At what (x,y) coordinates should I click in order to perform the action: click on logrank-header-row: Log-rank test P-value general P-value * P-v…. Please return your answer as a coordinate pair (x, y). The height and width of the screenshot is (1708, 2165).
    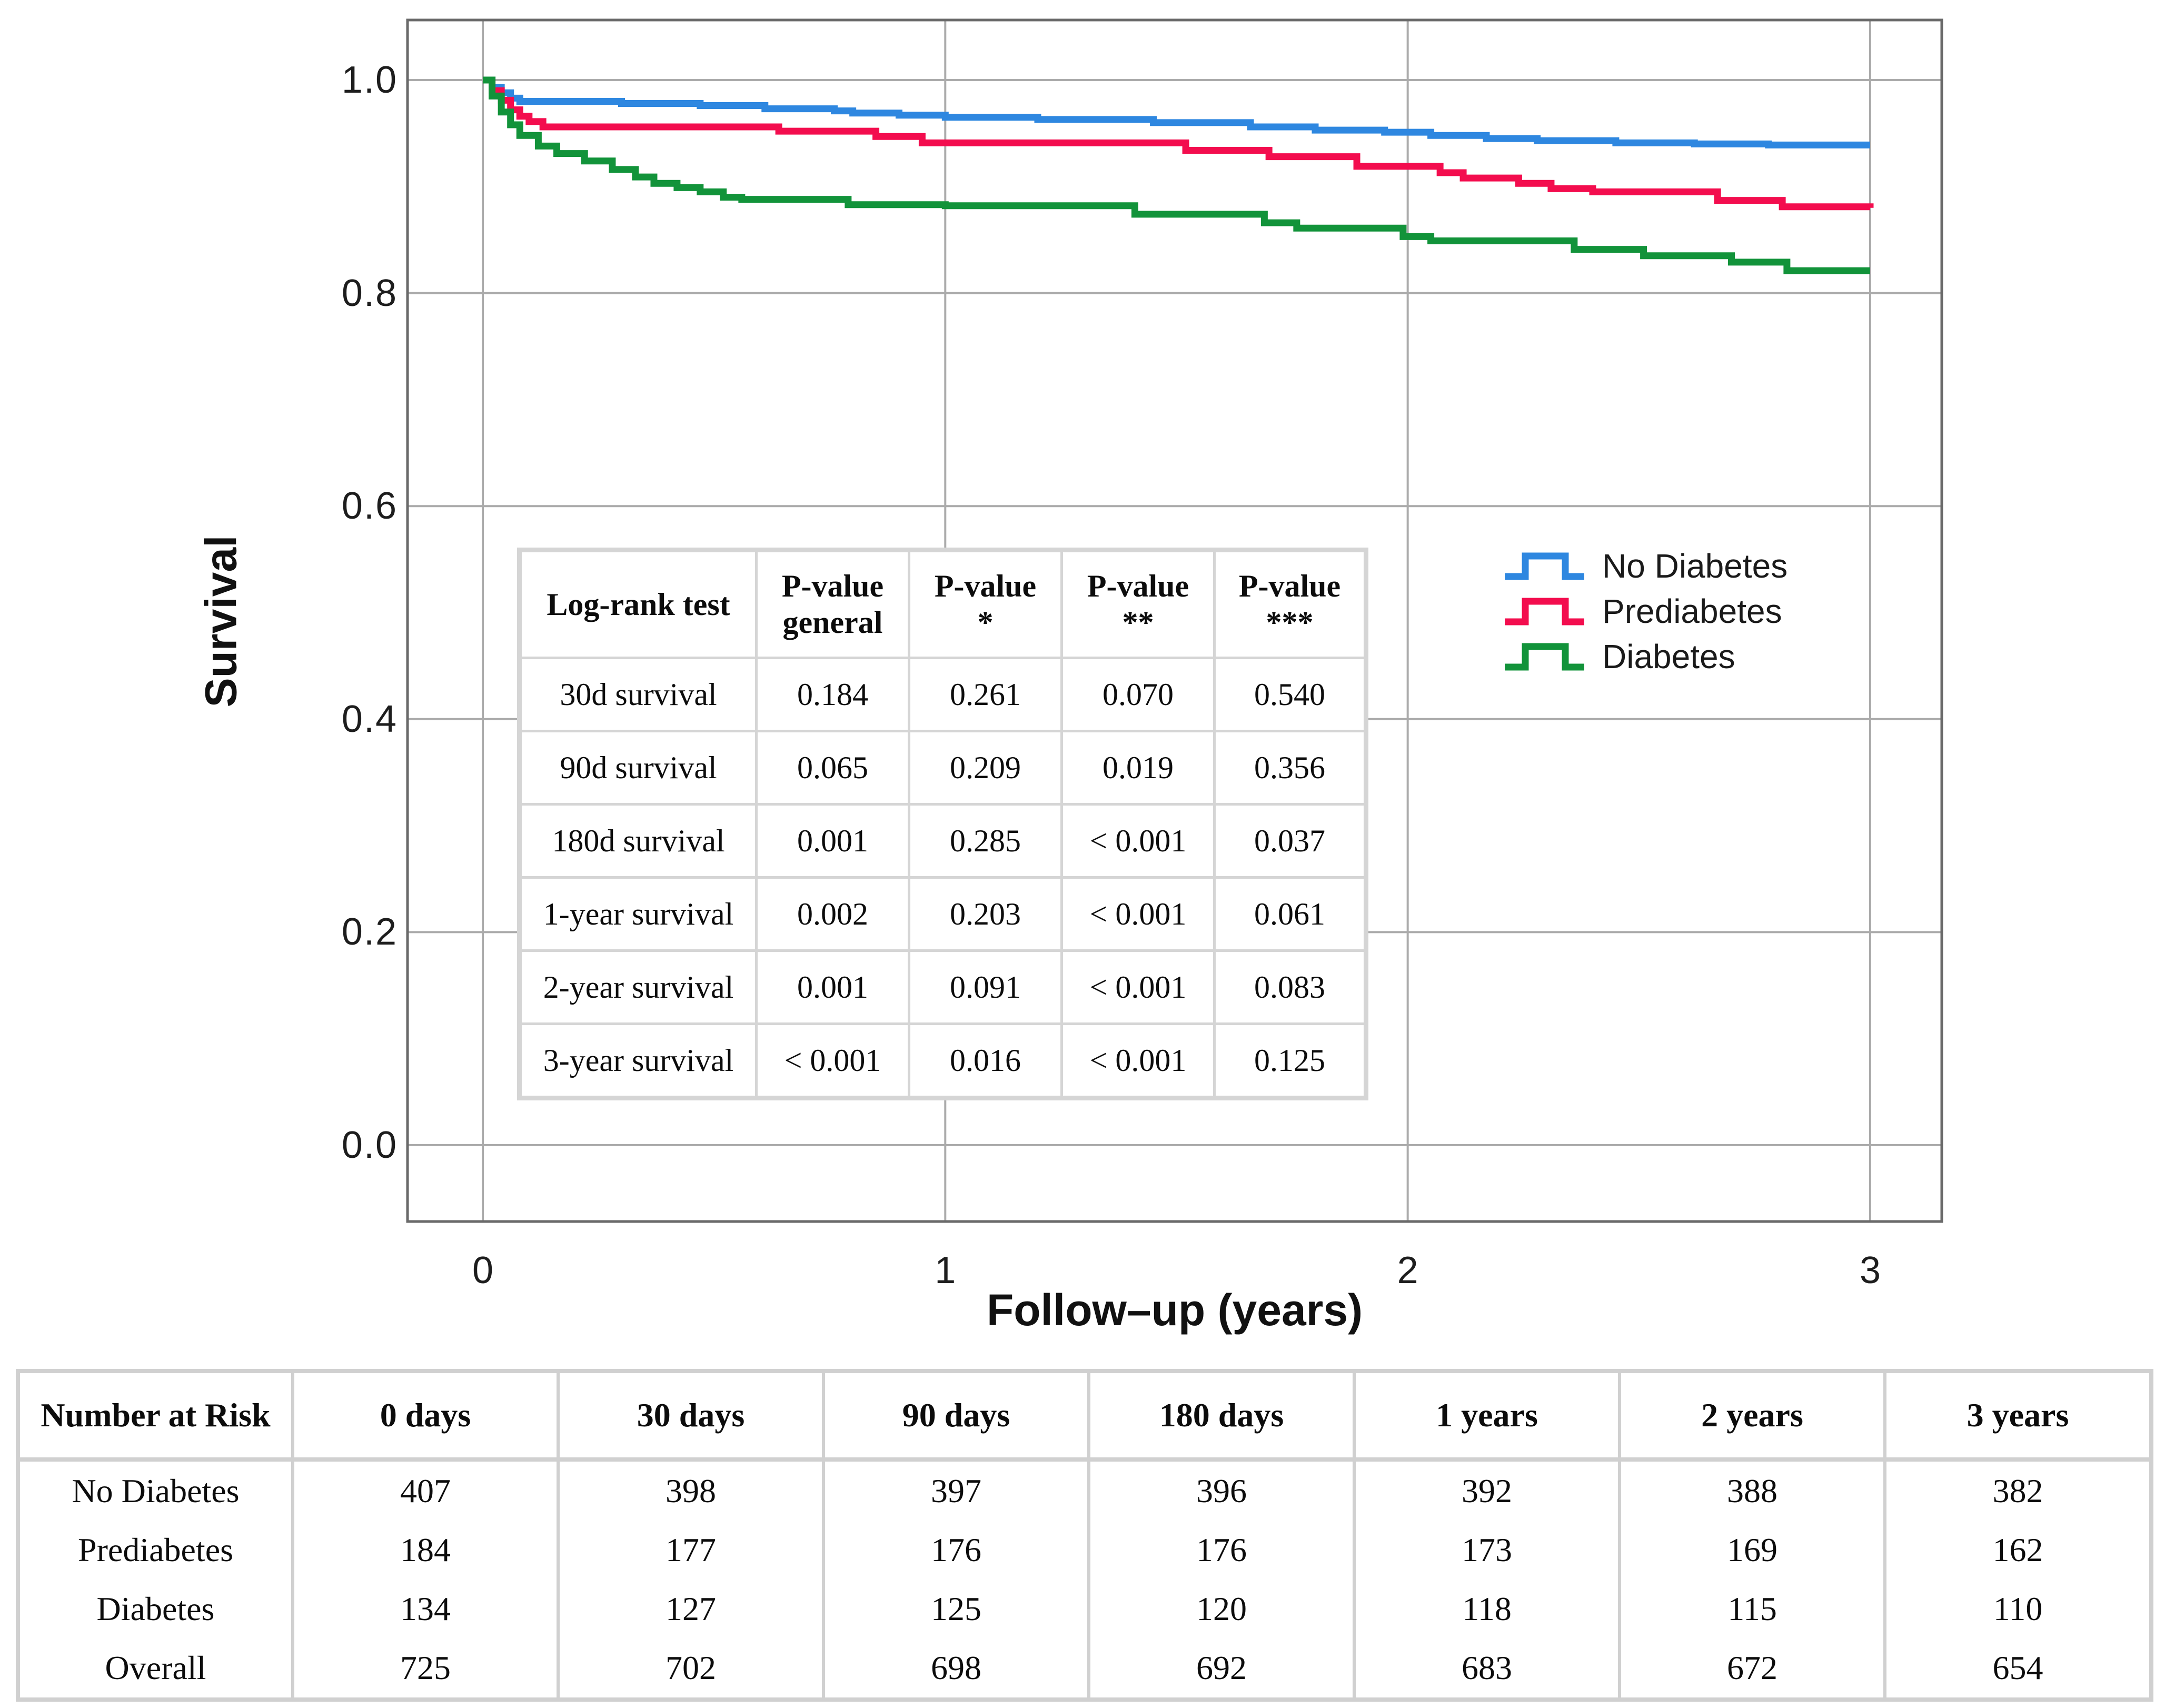
    Looking at the image, I should click on (942, 604).